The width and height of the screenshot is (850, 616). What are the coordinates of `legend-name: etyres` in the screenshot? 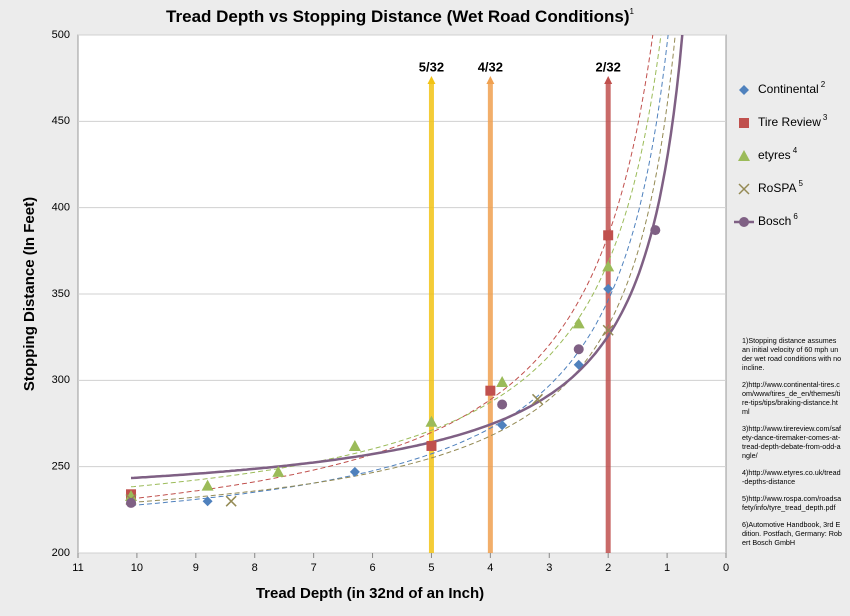 It's located at (774, 155).